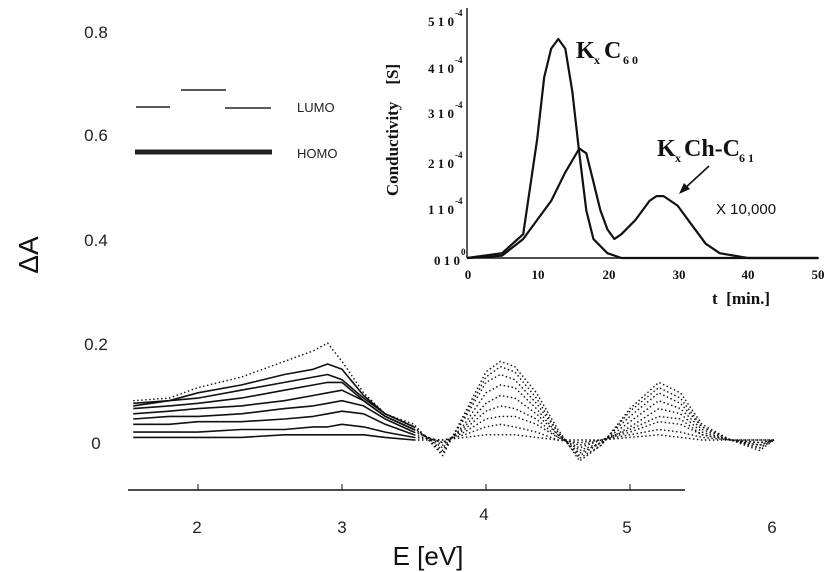  I want to click on x-tick-label: 3, so click(341, 527).